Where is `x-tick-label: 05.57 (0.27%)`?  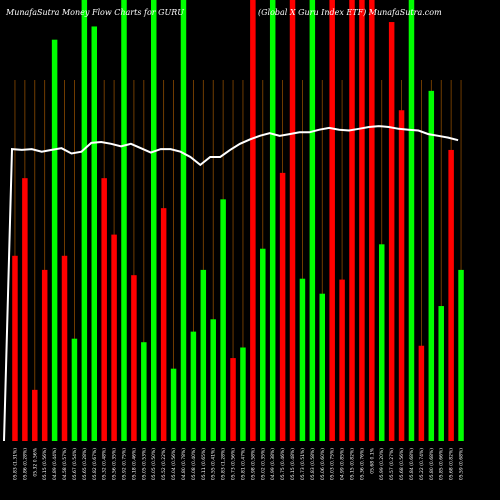 x-tick-label: 05.57 (0.27%) is located at coordinates (392, 464).